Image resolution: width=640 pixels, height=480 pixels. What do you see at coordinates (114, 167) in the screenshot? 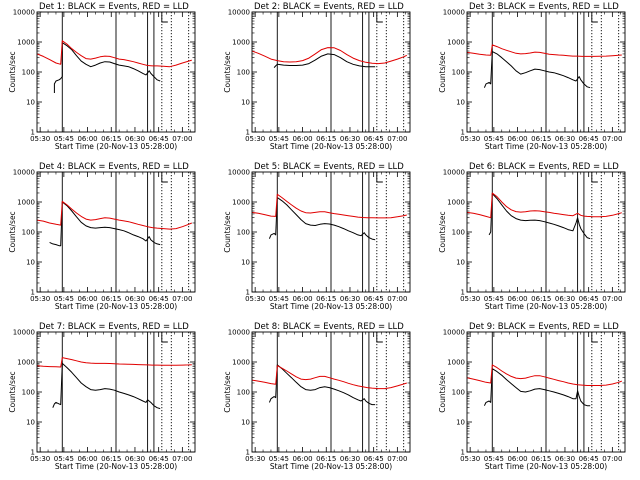
I see `panel-title: Det 4: BLACK = Events, RED = LLD` at bounding box center [114, 167].